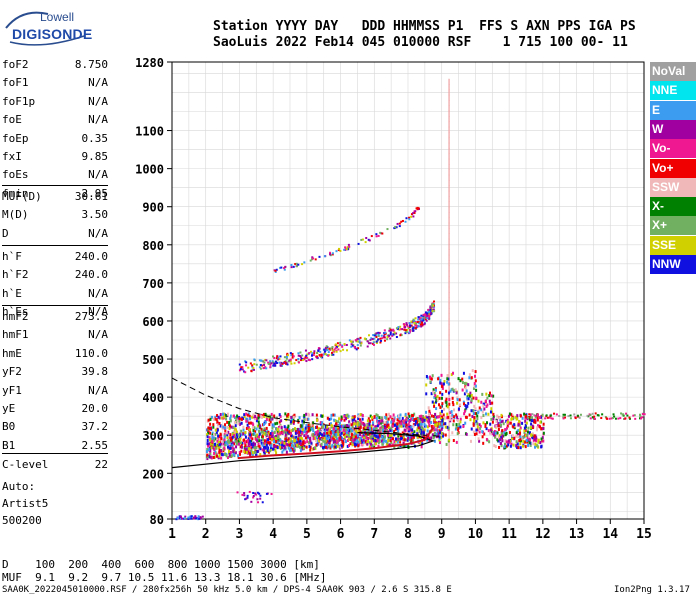 Image resolution: width=700 pixels, height=600 pixels. Describe the element at coordinates (15, 335) in the screenshot. I see `param-name: hmF1` at that location.